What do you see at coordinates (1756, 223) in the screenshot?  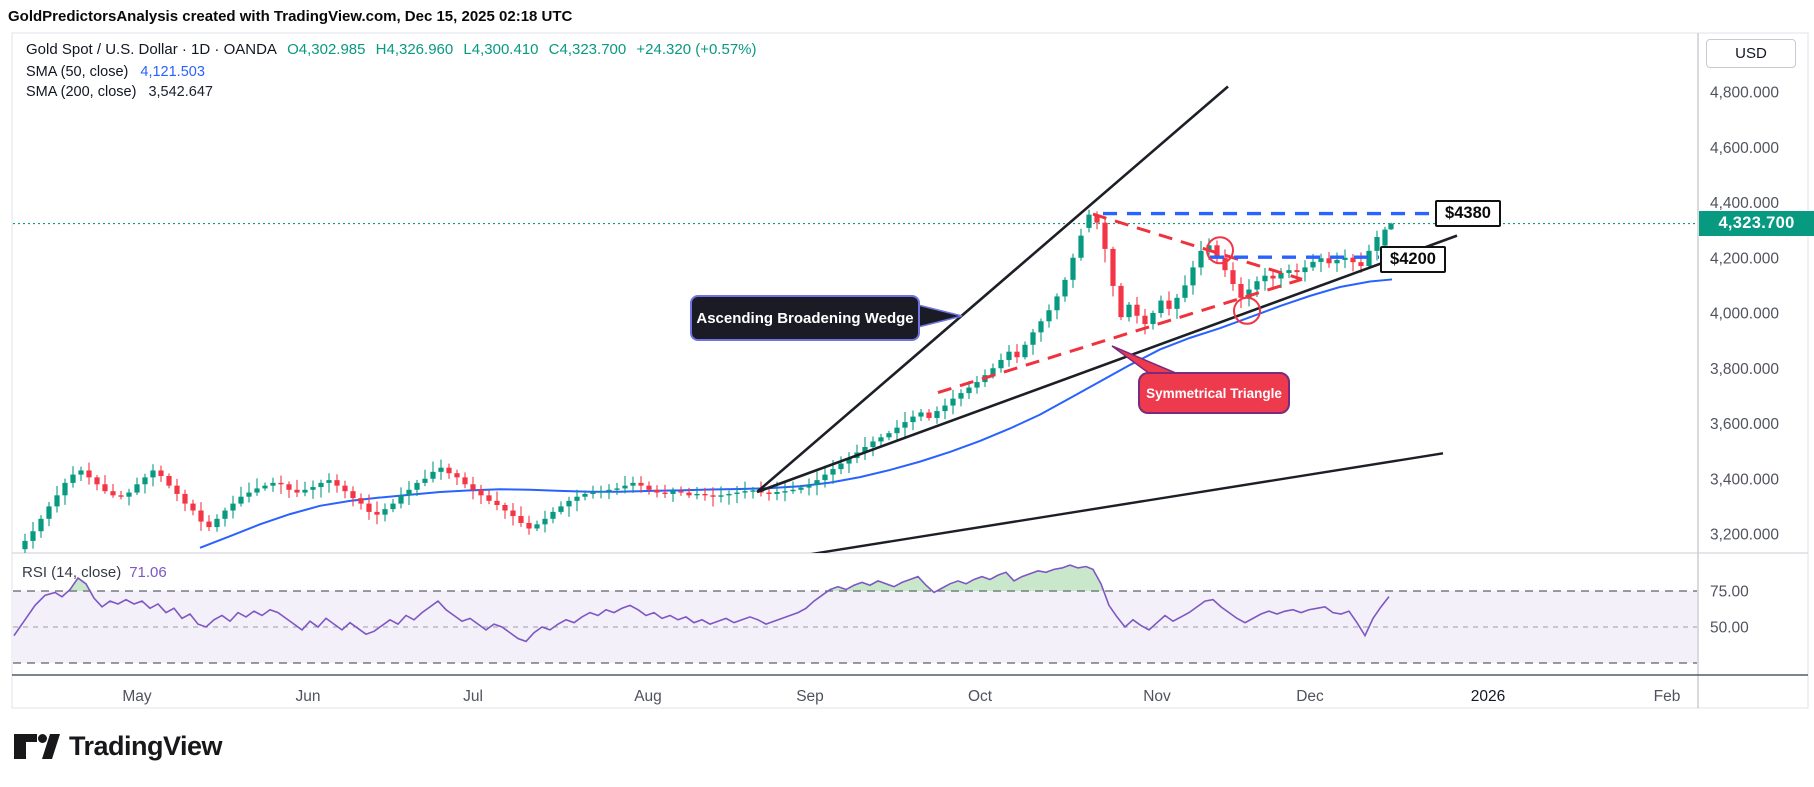 I see `last-price-badge: 4,323.700` at bounding box center [1756, 223].